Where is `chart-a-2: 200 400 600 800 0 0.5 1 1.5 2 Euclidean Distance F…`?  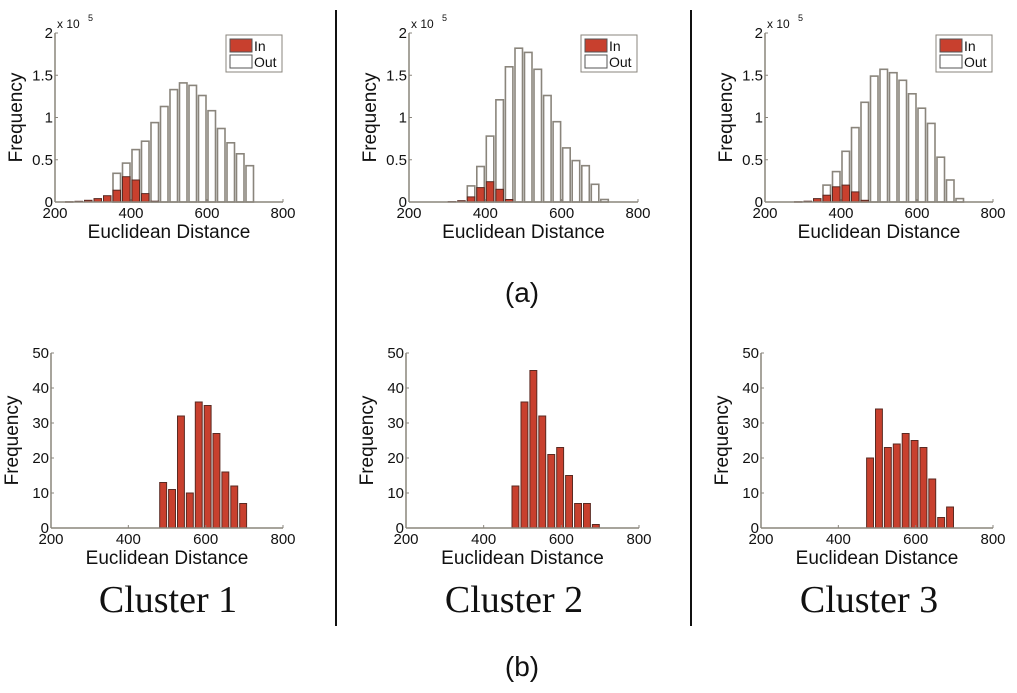
chart-a-2: 200 400 600 800 0 0.5 1 1.5 2 Euclidean Distance F… is located at coordinates (505, 128).